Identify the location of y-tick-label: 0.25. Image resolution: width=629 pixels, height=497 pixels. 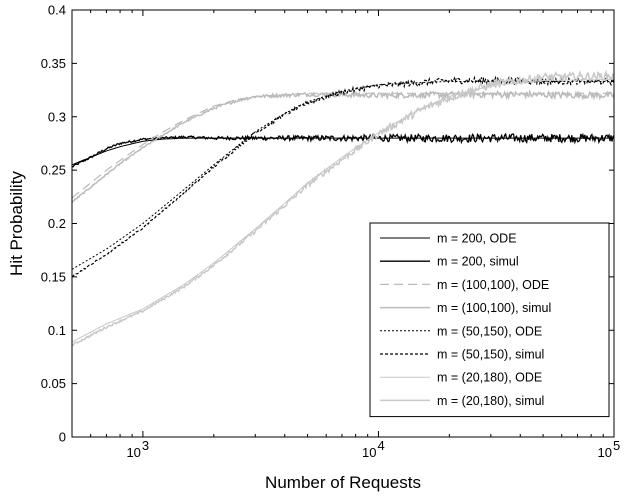
(53, 170).